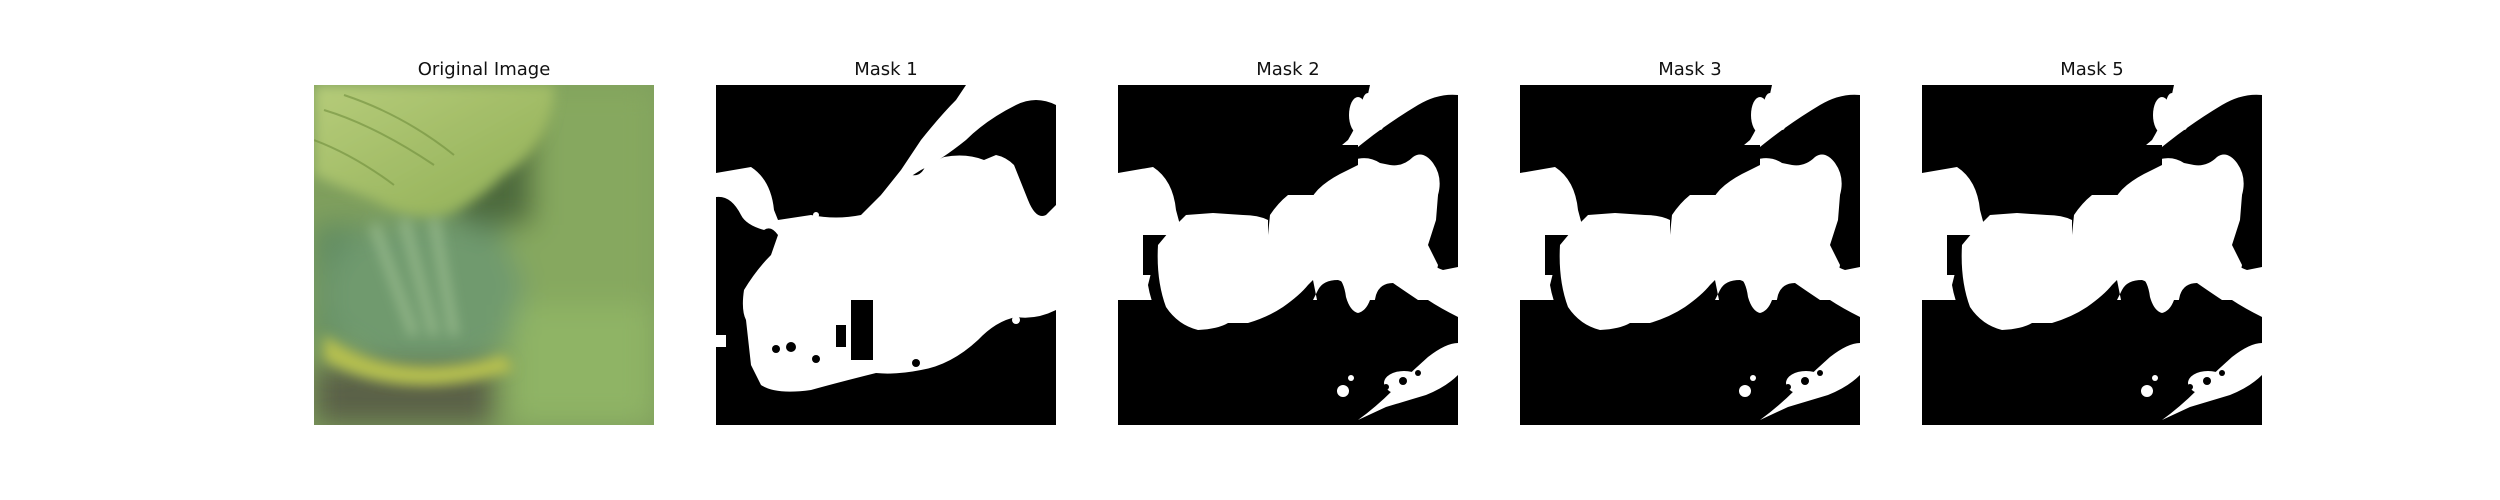 This screenshot has width=2500, height=500. Describe the element at coordinates (886, 69) in the screenshot. I see `panel-title: Mask 1` at that location.